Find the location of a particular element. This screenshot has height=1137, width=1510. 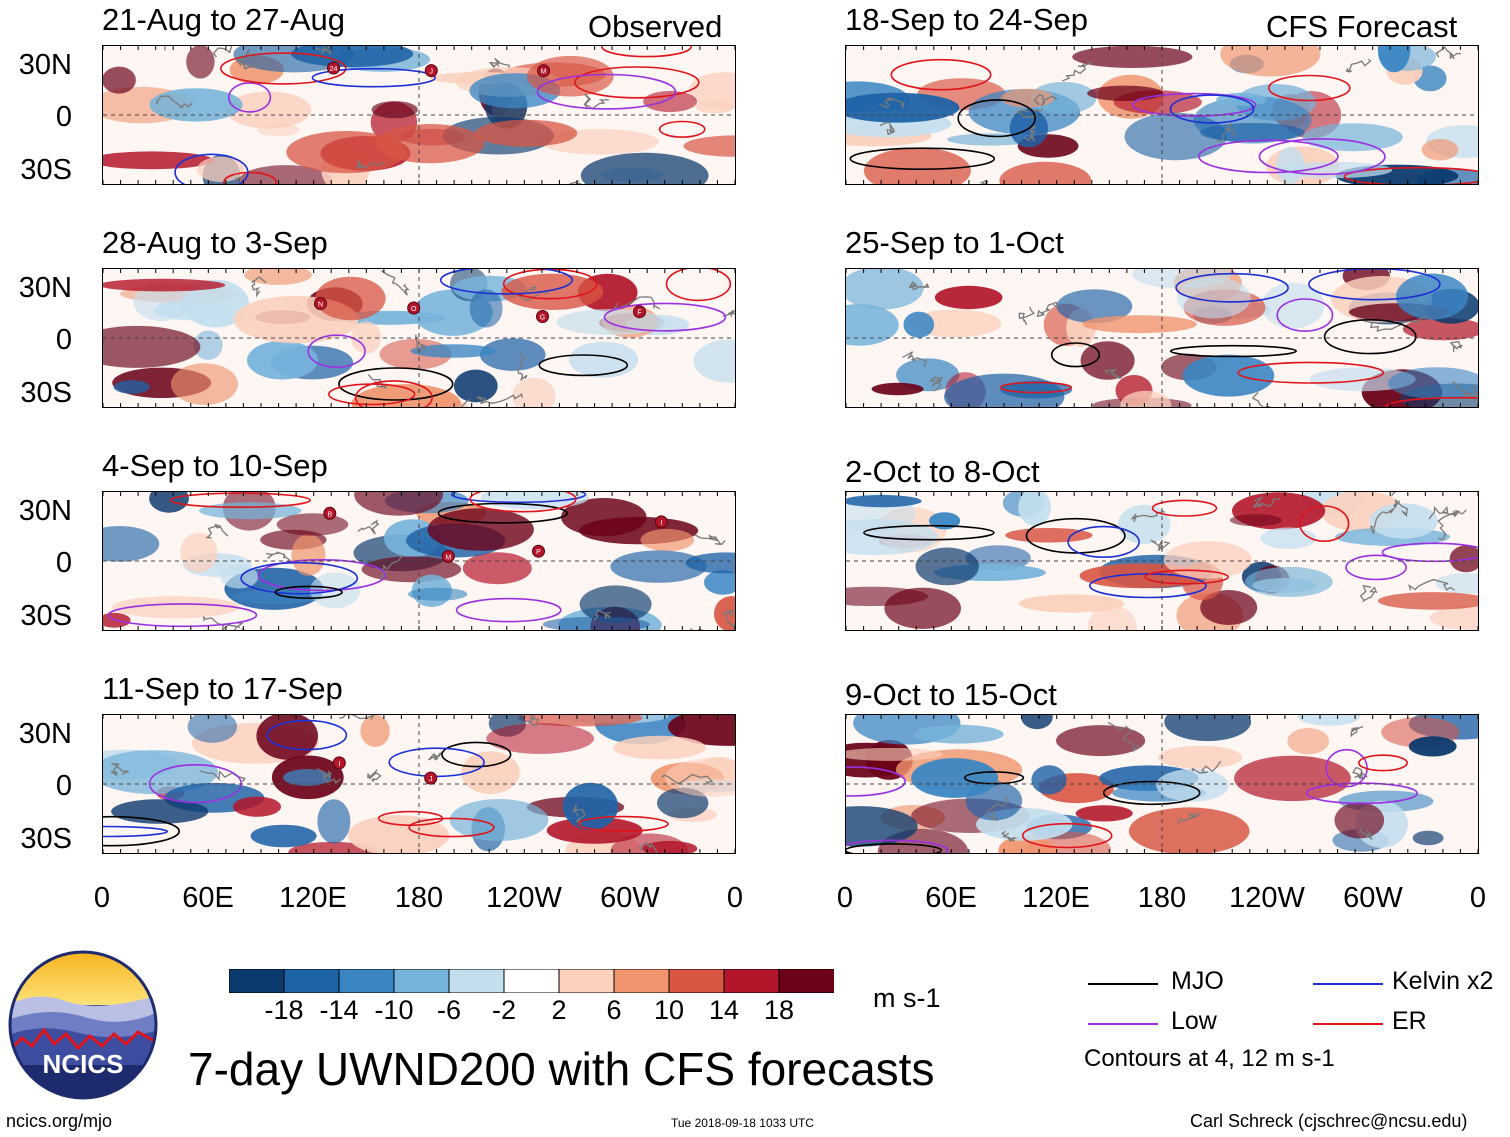

tropical-cyclone-label: F is located at coordinates (639, 313).